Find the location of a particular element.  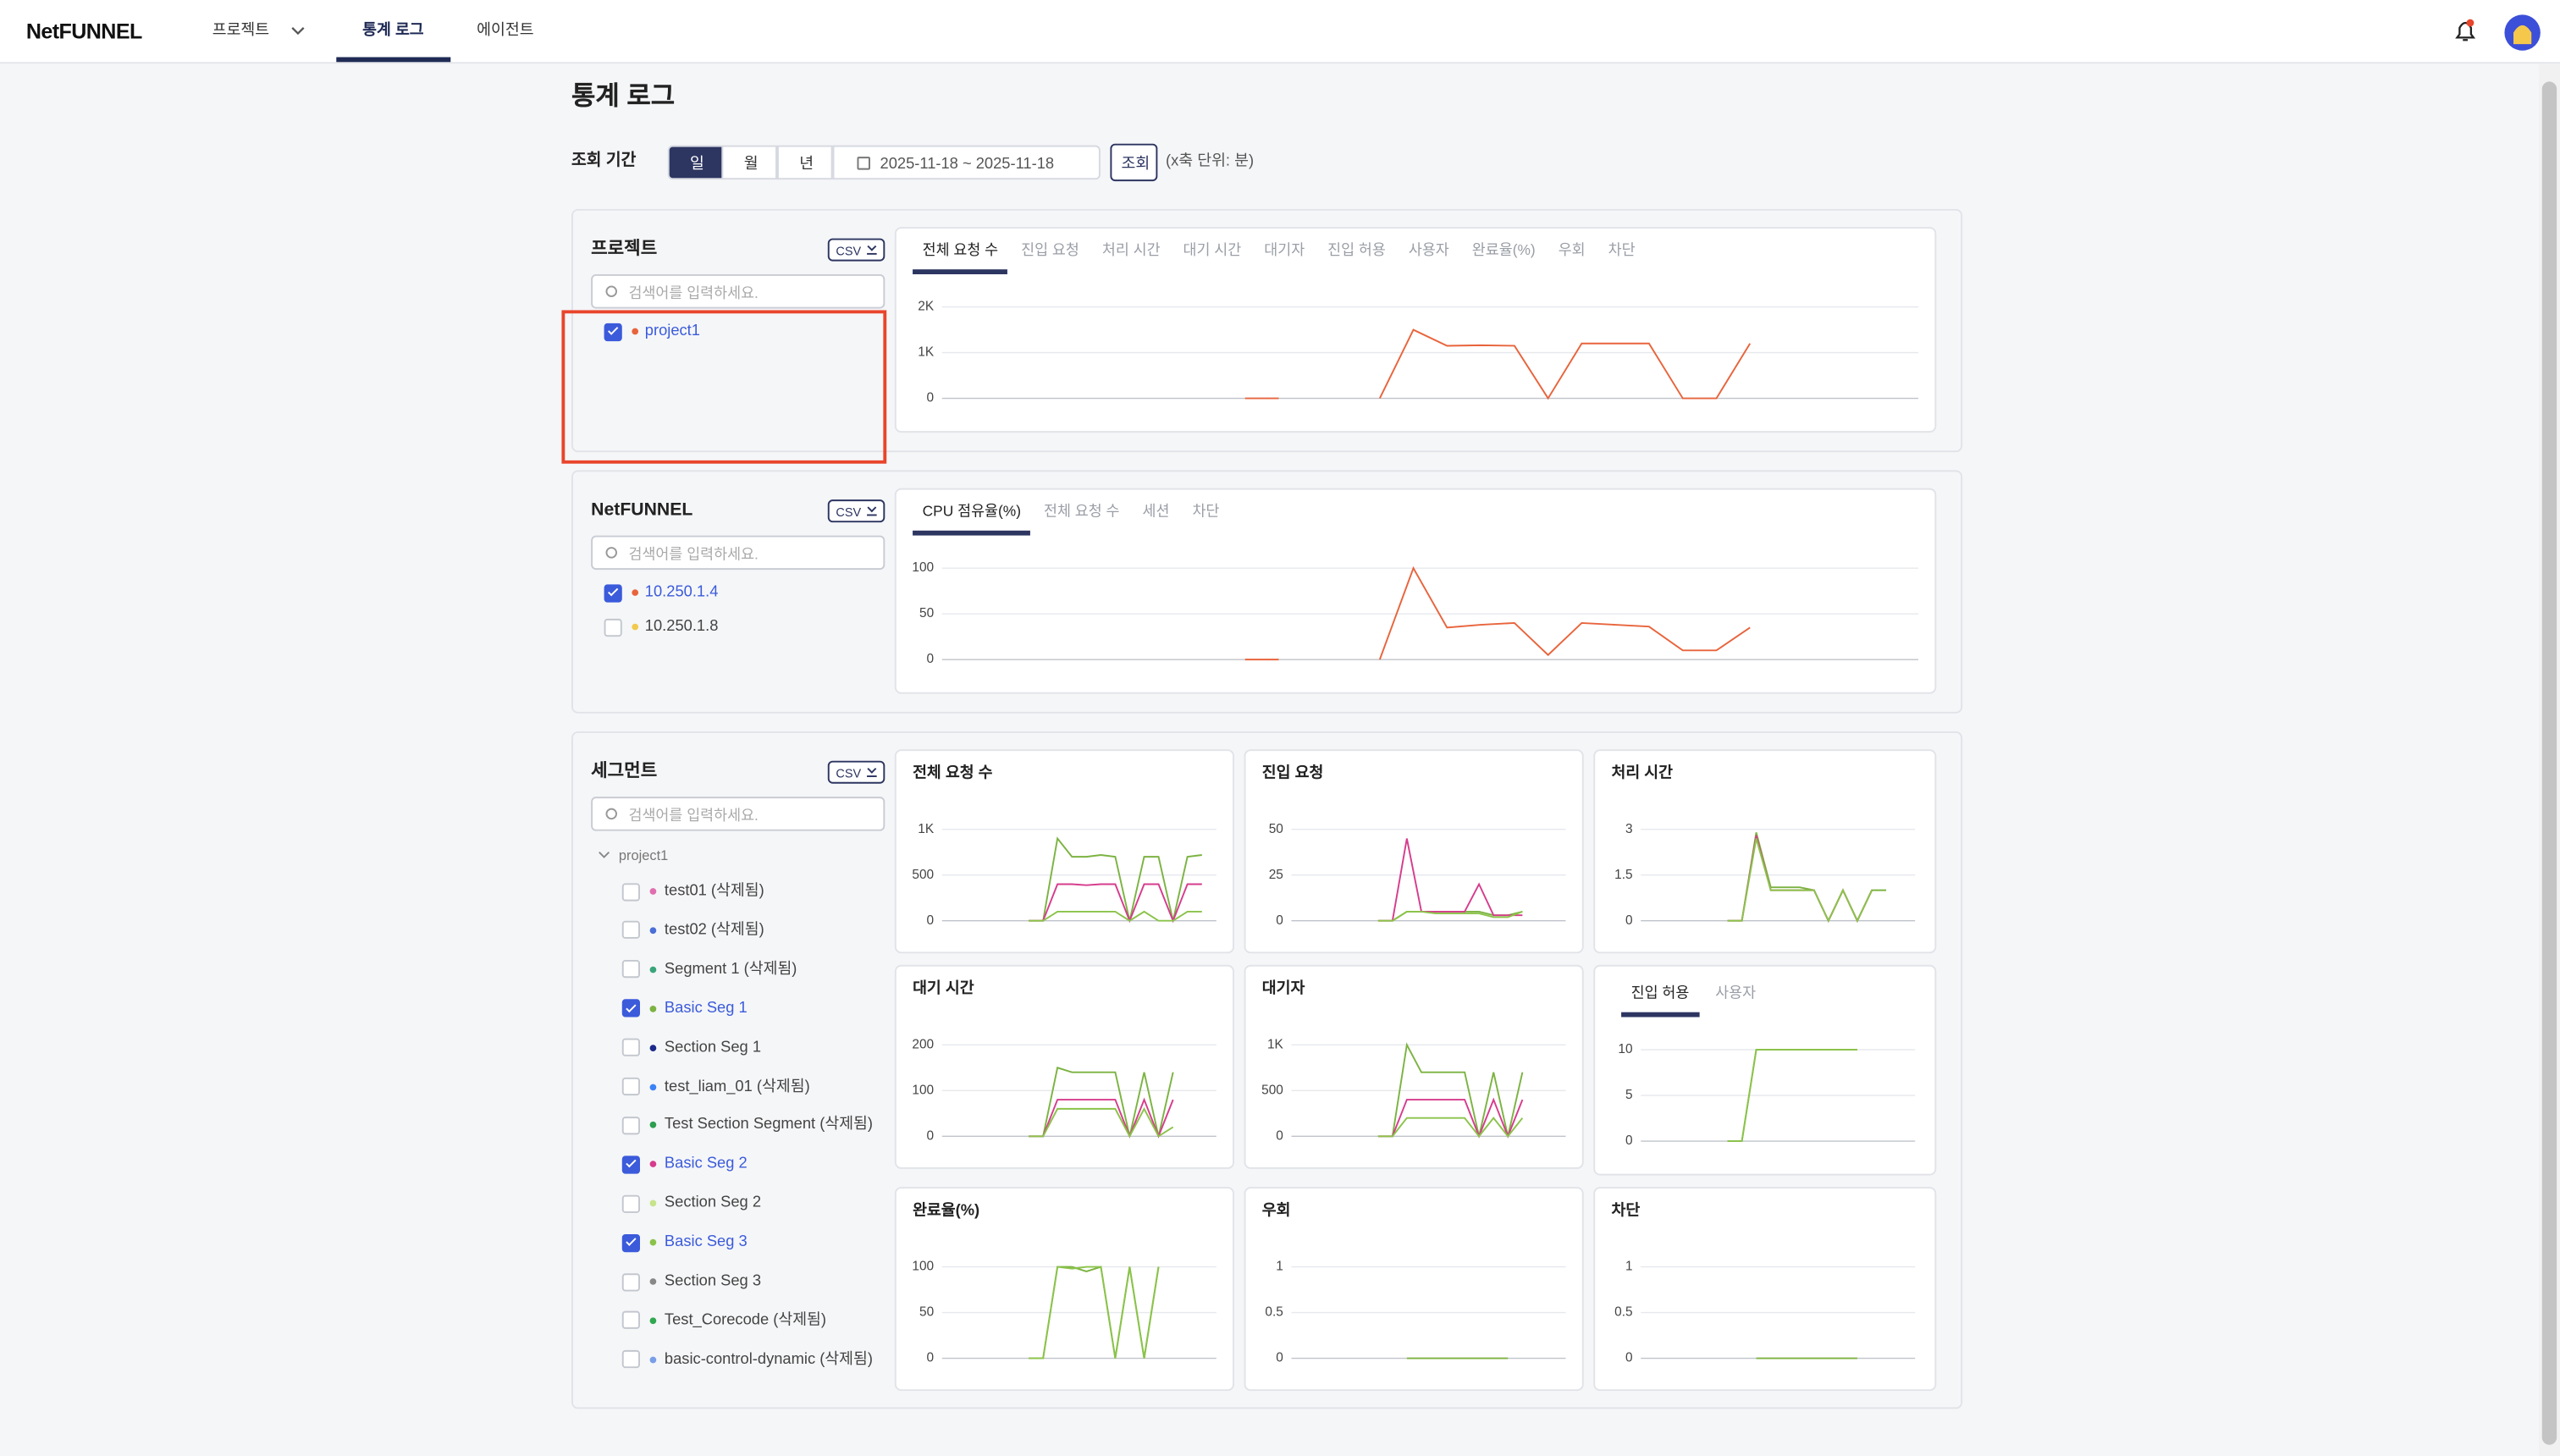

tab: CPU 점유율(%) is located at coordinates (972, 520).